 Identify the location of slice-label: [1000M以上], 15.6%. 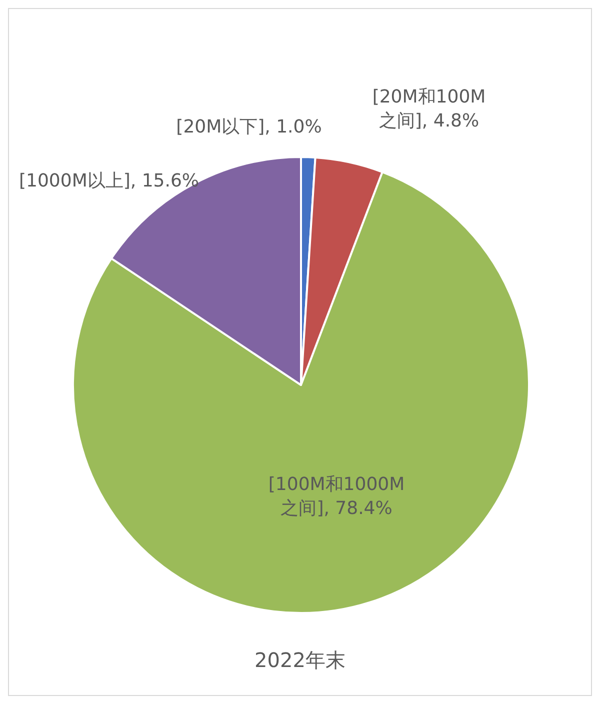
(109, 181).